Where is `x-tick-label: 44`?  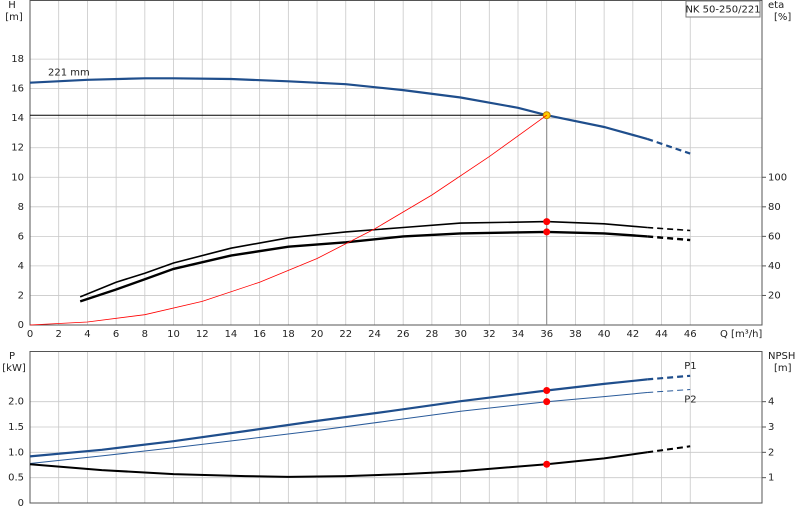
x-tick-label: 44 is located at coordinates (661, 334).